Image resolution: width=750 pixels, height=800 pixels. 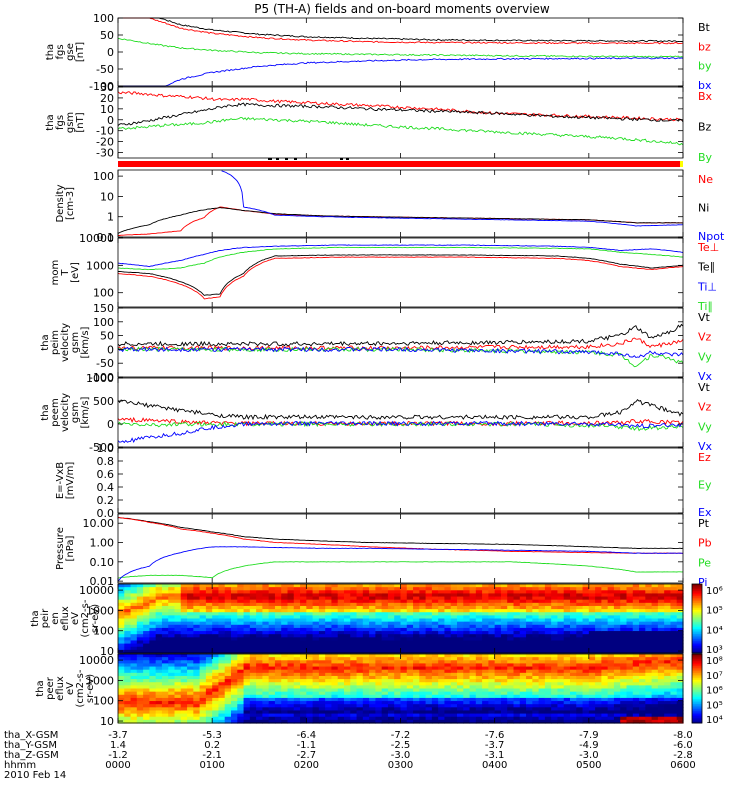 What do you see at coordinates (400, 203) in the screenshot?
I see `panel-frame` at bounding box center [400, 203].